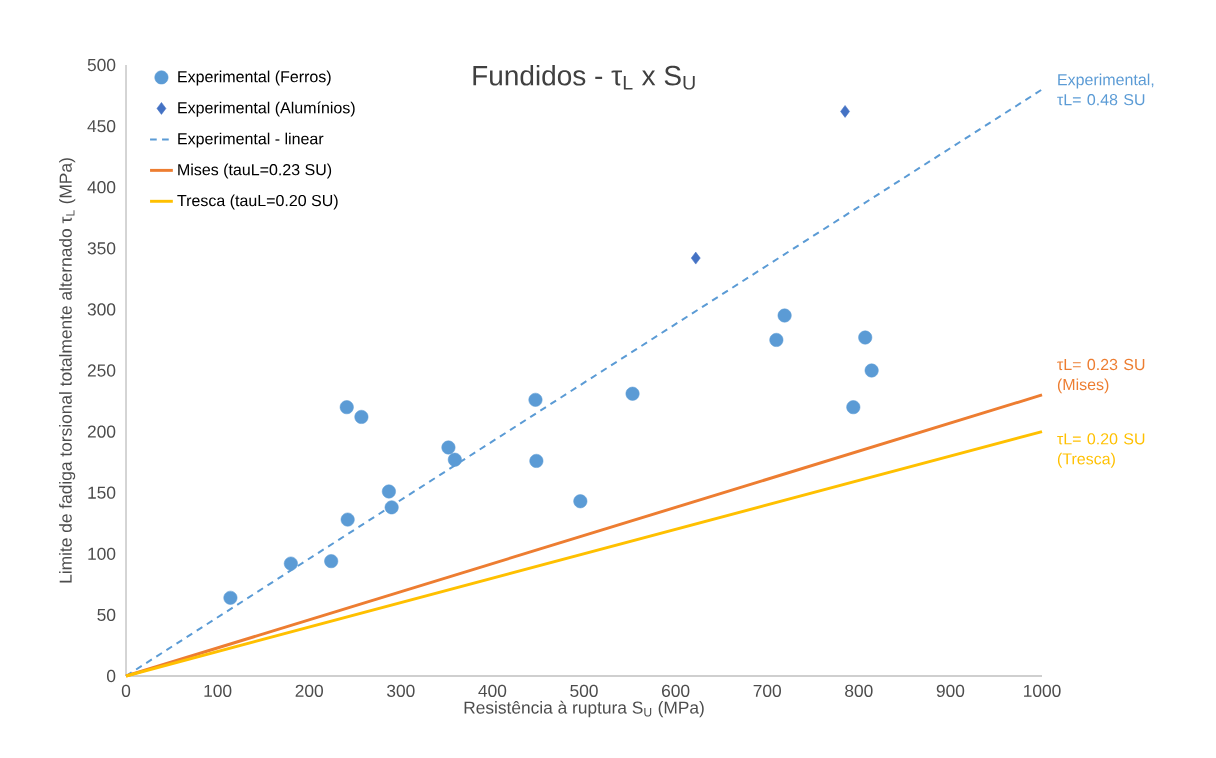  What do you see at coordinates (584, 77) in the screenshot?
I see `chart-title: Fundidos - τ$_{L}$ x S$_{U}$` at bounding box center [584, 77].